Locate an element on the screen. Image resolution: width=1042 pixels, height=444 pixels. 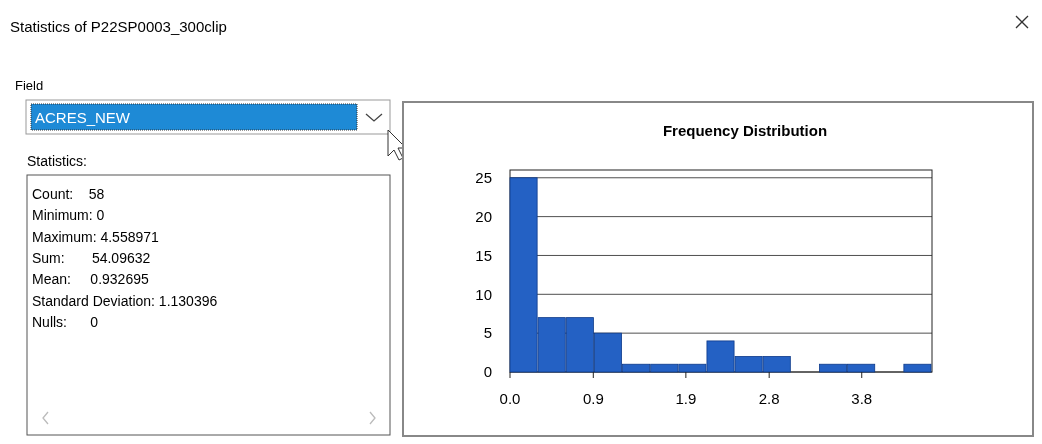
text: ACRES_NEW is located at coordinates (83, 117).